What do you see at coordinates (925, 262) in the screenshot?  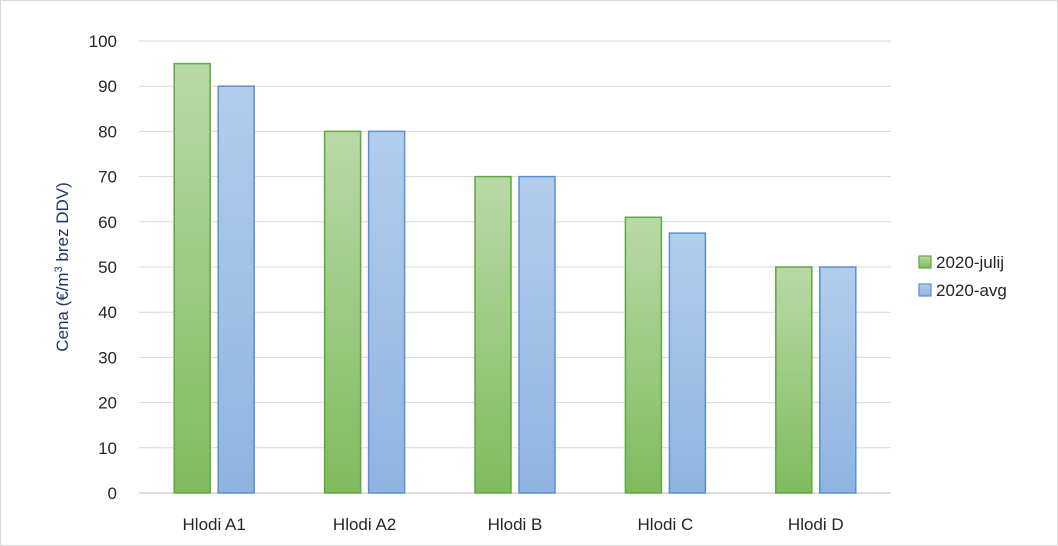 I see `legend-swatch-2020-julij` at bounding box center [925, 262].